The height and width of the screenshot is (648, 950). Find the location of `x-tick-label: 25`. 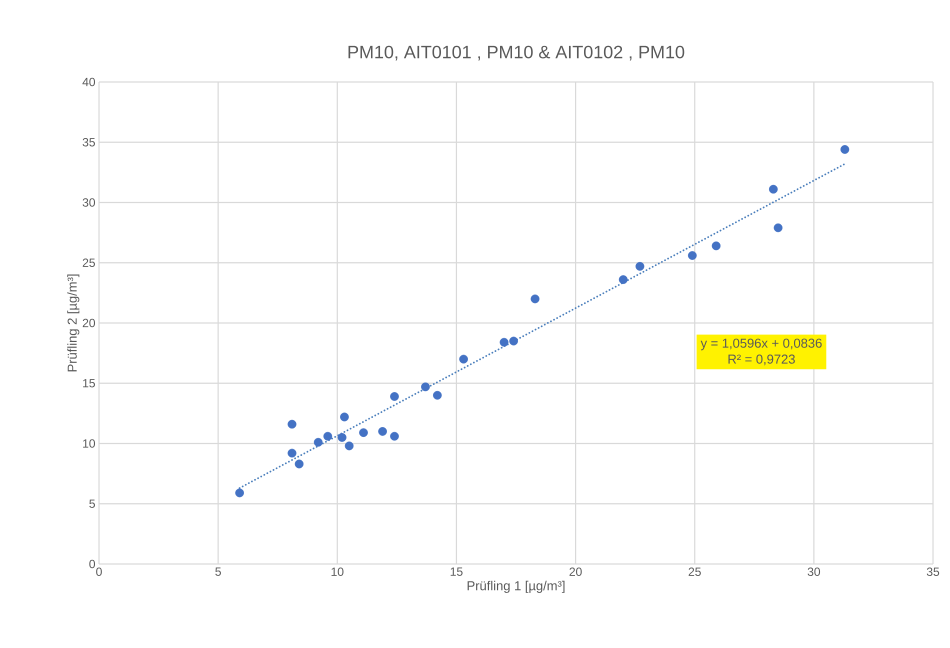

x-tick-label: 25 is located at coordinates (694, 572).